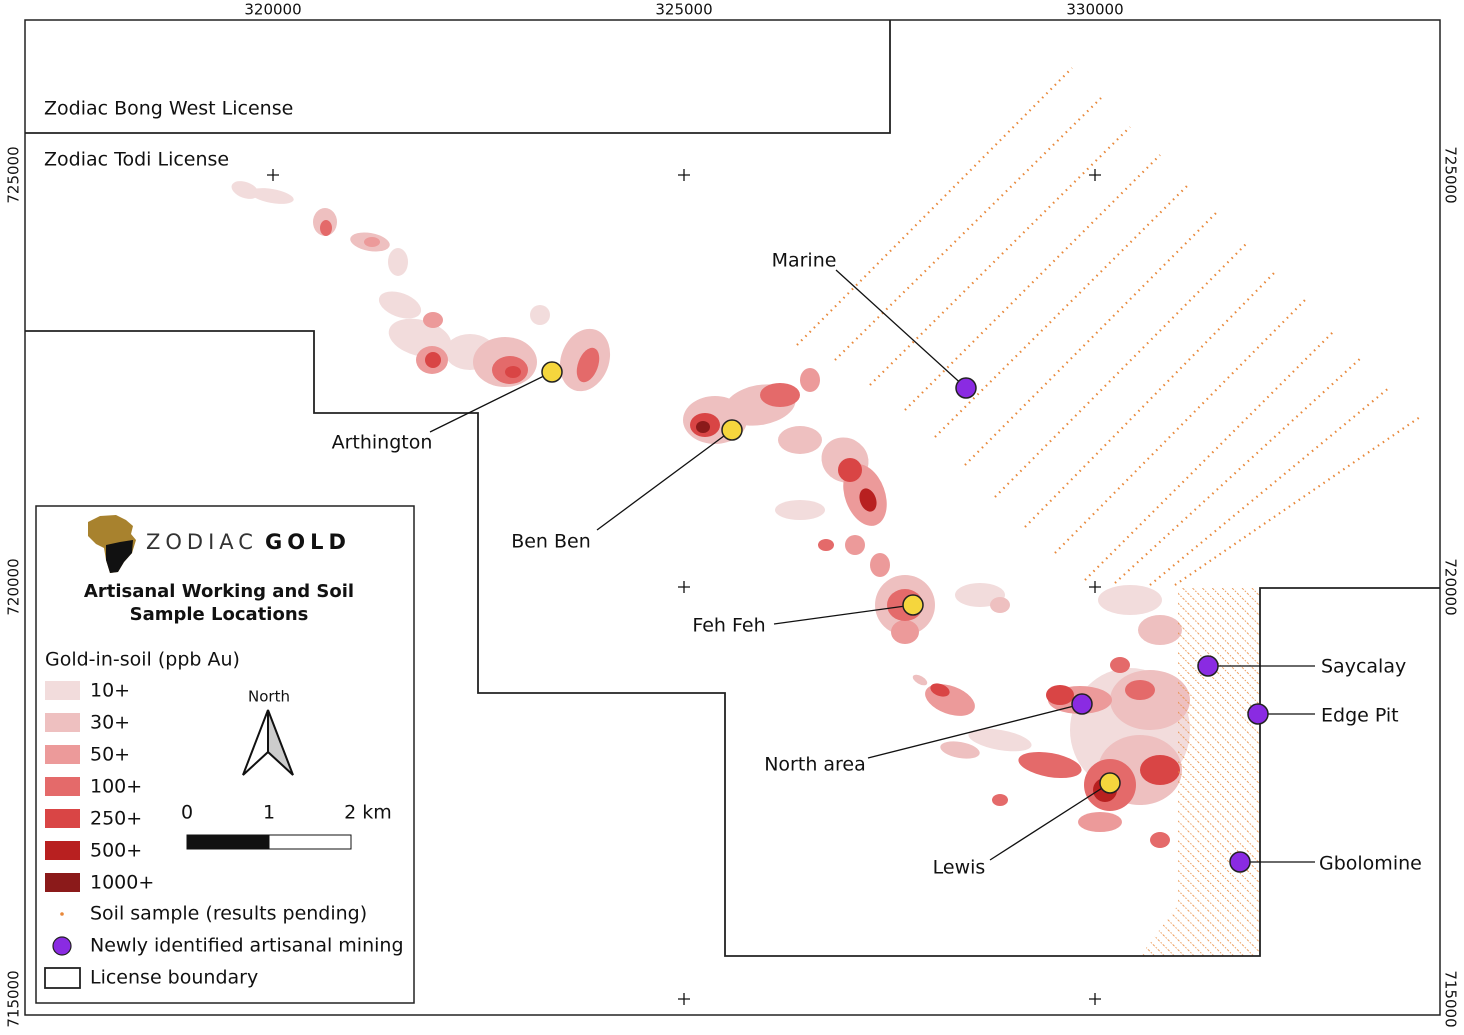  I want to click on site-label: Feh Feh, so click(728, 626).